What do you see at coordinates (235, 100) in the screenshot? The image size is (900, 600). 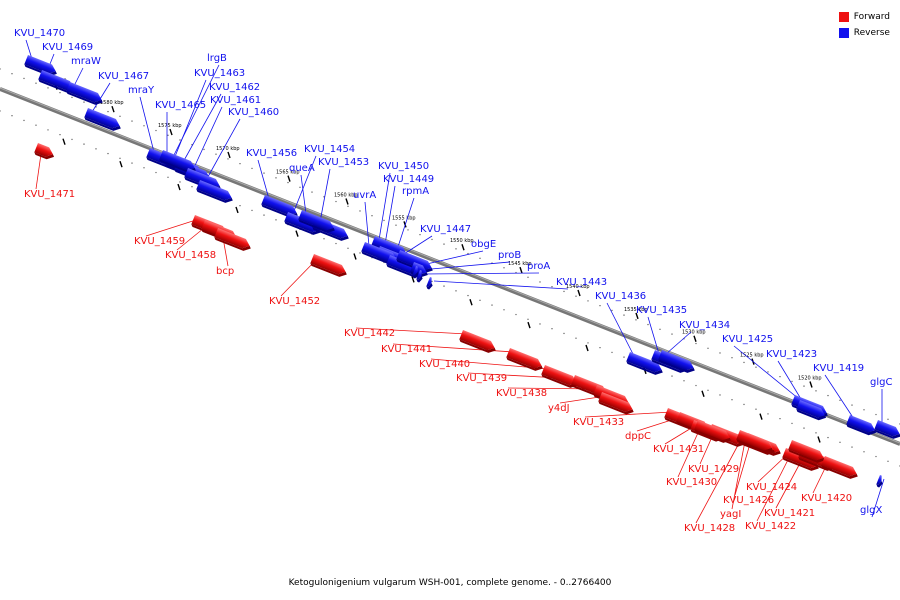 I see `gene-label: KVU_1461` at bounding box center [235, 100].